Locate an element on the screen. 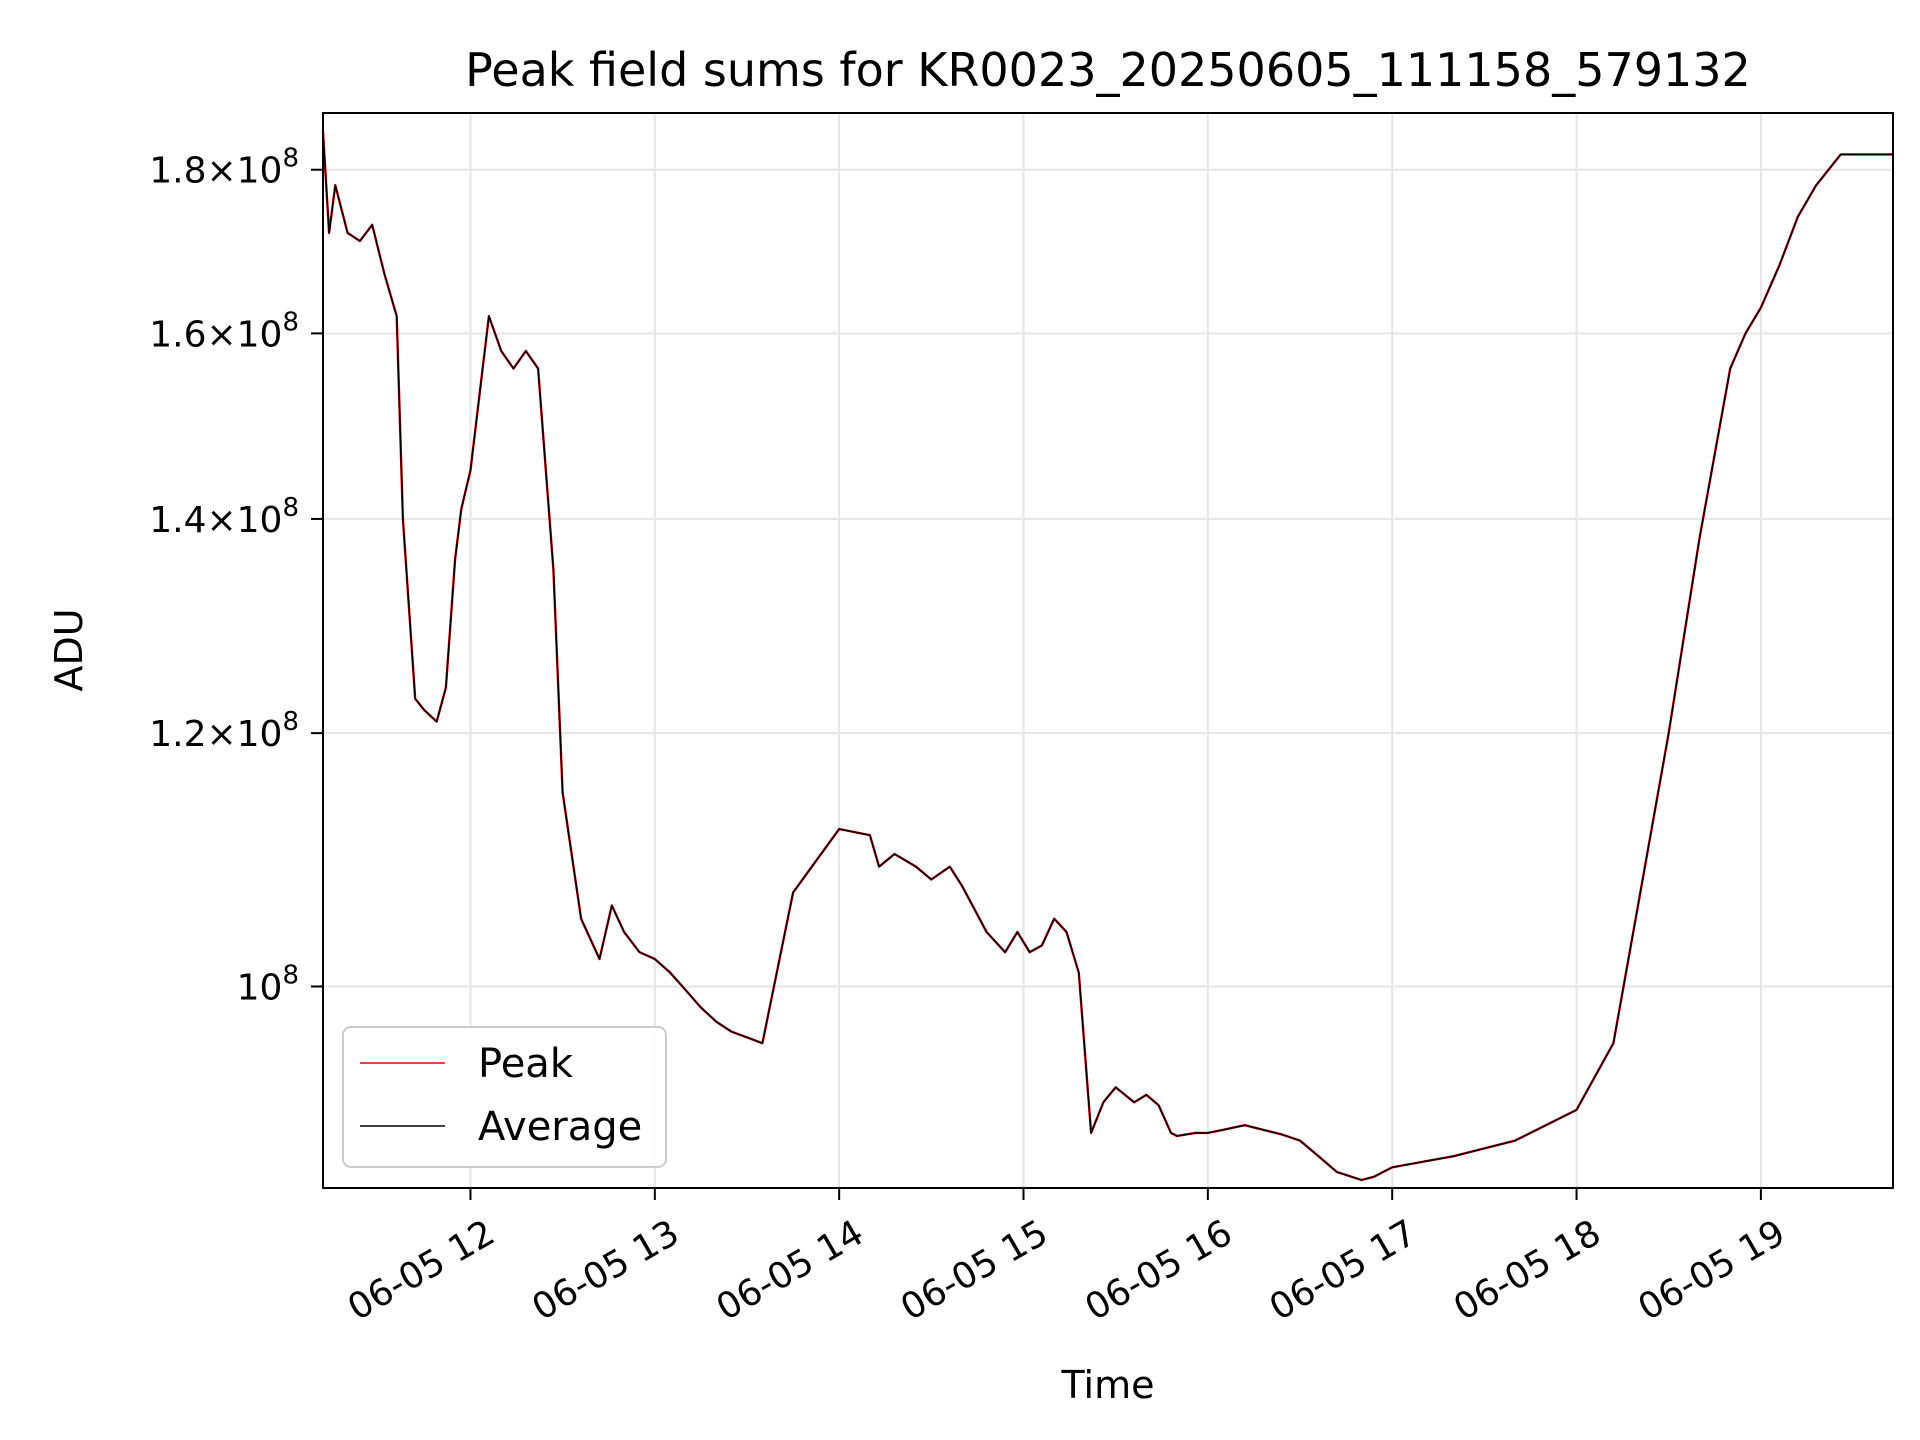 The image size is (1920, 1440). y-axis-label: ADU is located at coordinates (69, 649).